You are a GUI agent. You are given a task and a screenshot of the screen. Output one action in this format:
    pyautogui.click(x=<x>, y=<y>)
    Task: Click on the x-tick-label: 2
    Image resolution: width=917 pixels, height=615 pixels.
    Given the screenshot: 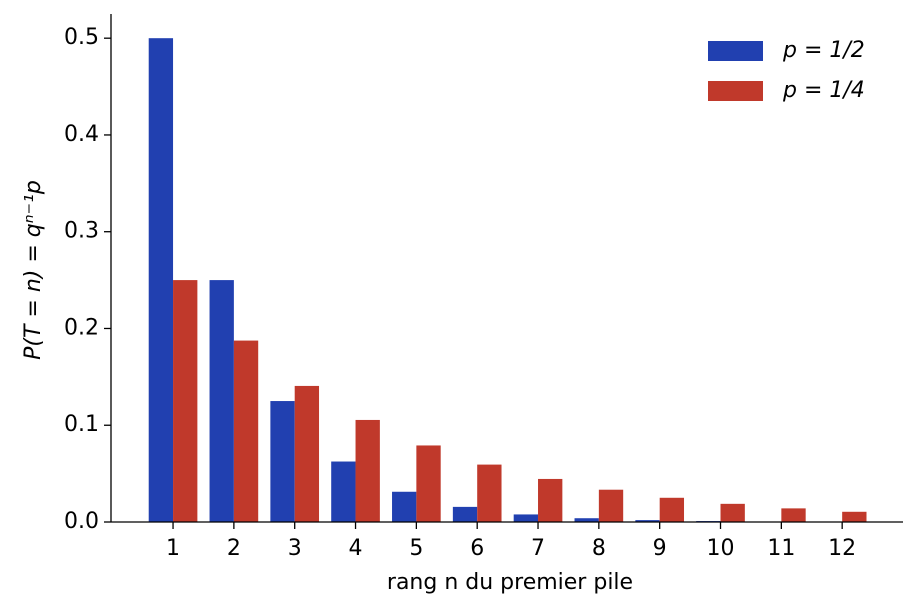 What is the action you would take?
    pyautogui.click(x=234, y=548)
    